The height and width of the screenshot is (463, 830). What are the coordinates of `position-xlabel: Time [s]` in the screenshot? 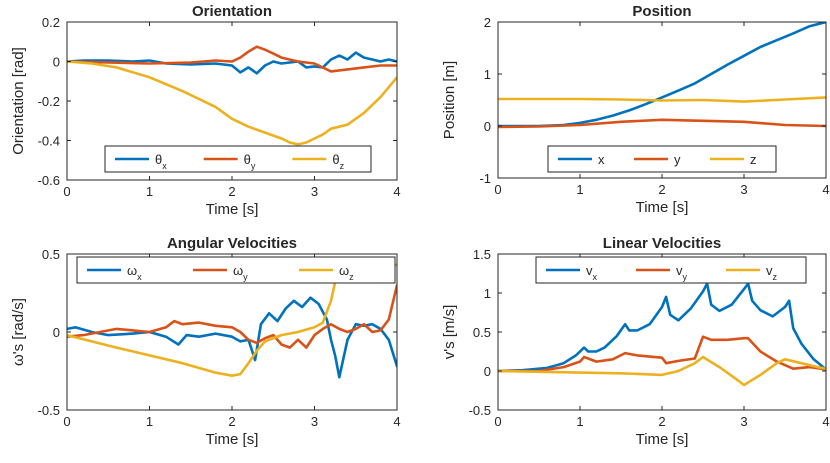 It's located at (662, 207).